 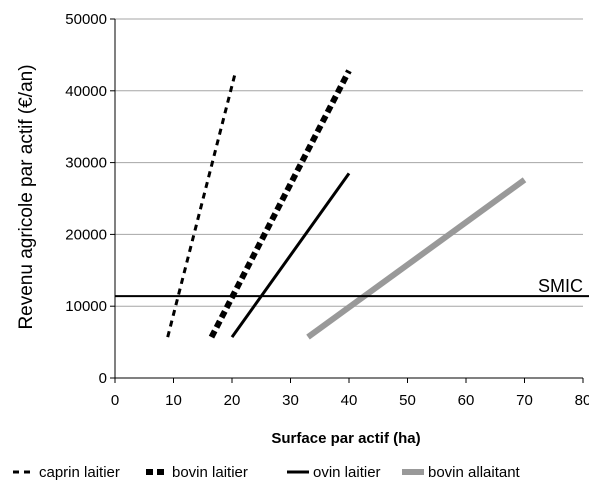 What do you see at coordinates (86, 91) in the screenshot?
I see `y-tick-label: 40000` at bounding box center [86, 91].